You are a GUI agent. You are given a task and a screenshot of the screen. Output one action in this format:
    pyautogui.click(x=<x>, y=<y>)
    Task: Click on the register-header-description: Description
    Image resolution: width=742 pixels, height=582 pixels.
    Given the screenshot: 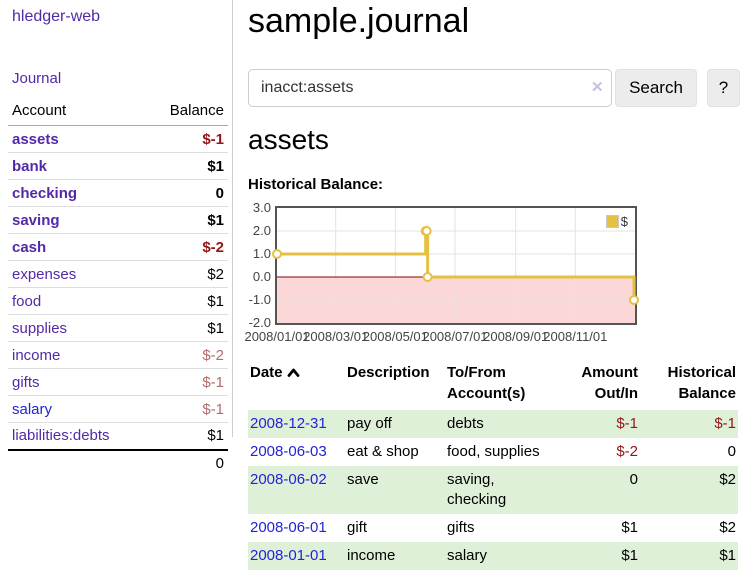 What is the action you would take?
    pyautogui.click(x=388, y=372)
    